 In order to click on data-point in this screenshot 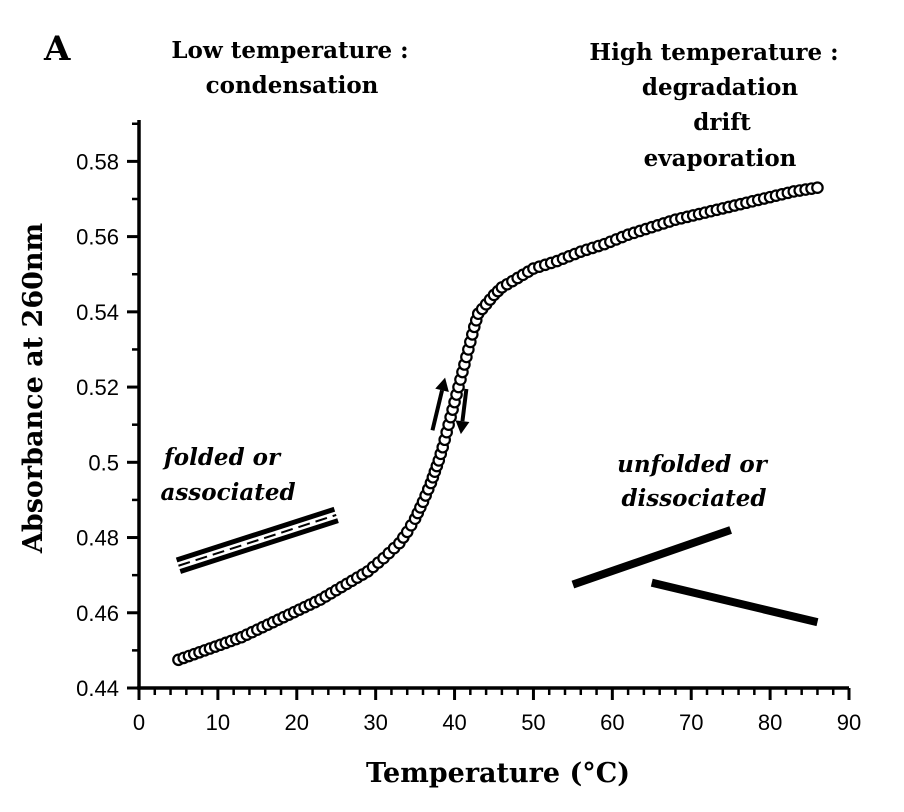, I will do `click(817, 188)`.